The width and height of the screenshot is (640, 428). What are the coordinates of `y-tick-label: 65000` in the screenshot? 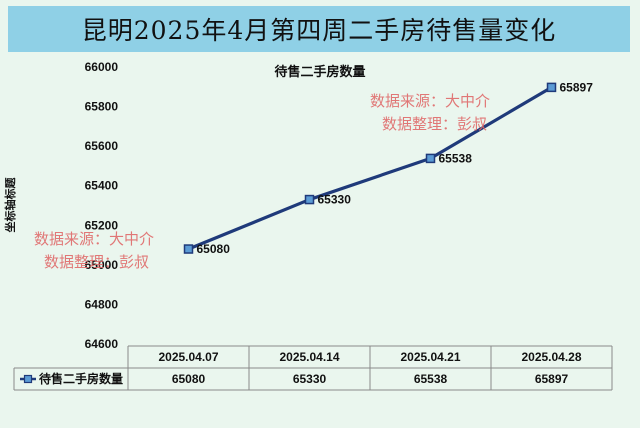 It's located at (102, 265).